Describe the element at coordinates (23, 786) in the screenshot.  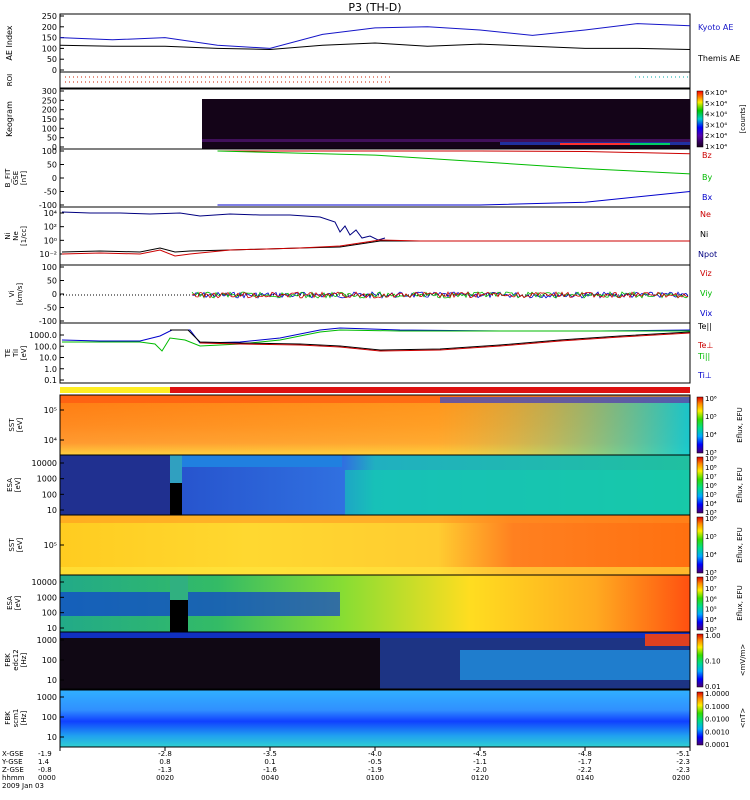
I see `time-axis-row-label: 2009 Jan 03` at that location.